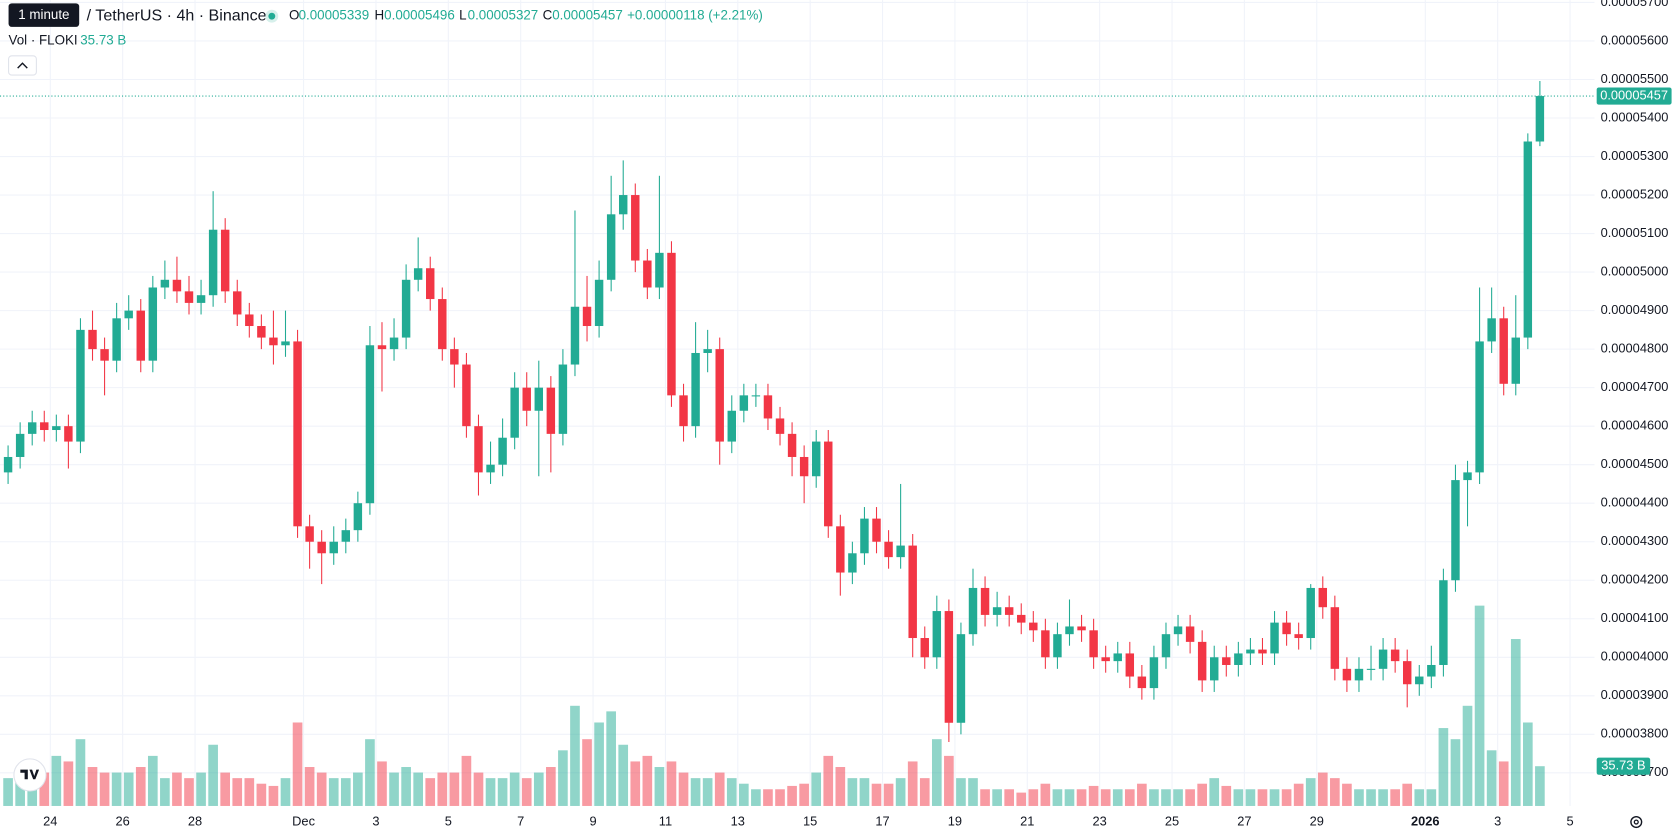 This screenshot has height=835, width=1678. What do you see at coordinates (810, 820) in the screenshot?
I see `x-tick-label: 15` at bounding box center [810, 820].